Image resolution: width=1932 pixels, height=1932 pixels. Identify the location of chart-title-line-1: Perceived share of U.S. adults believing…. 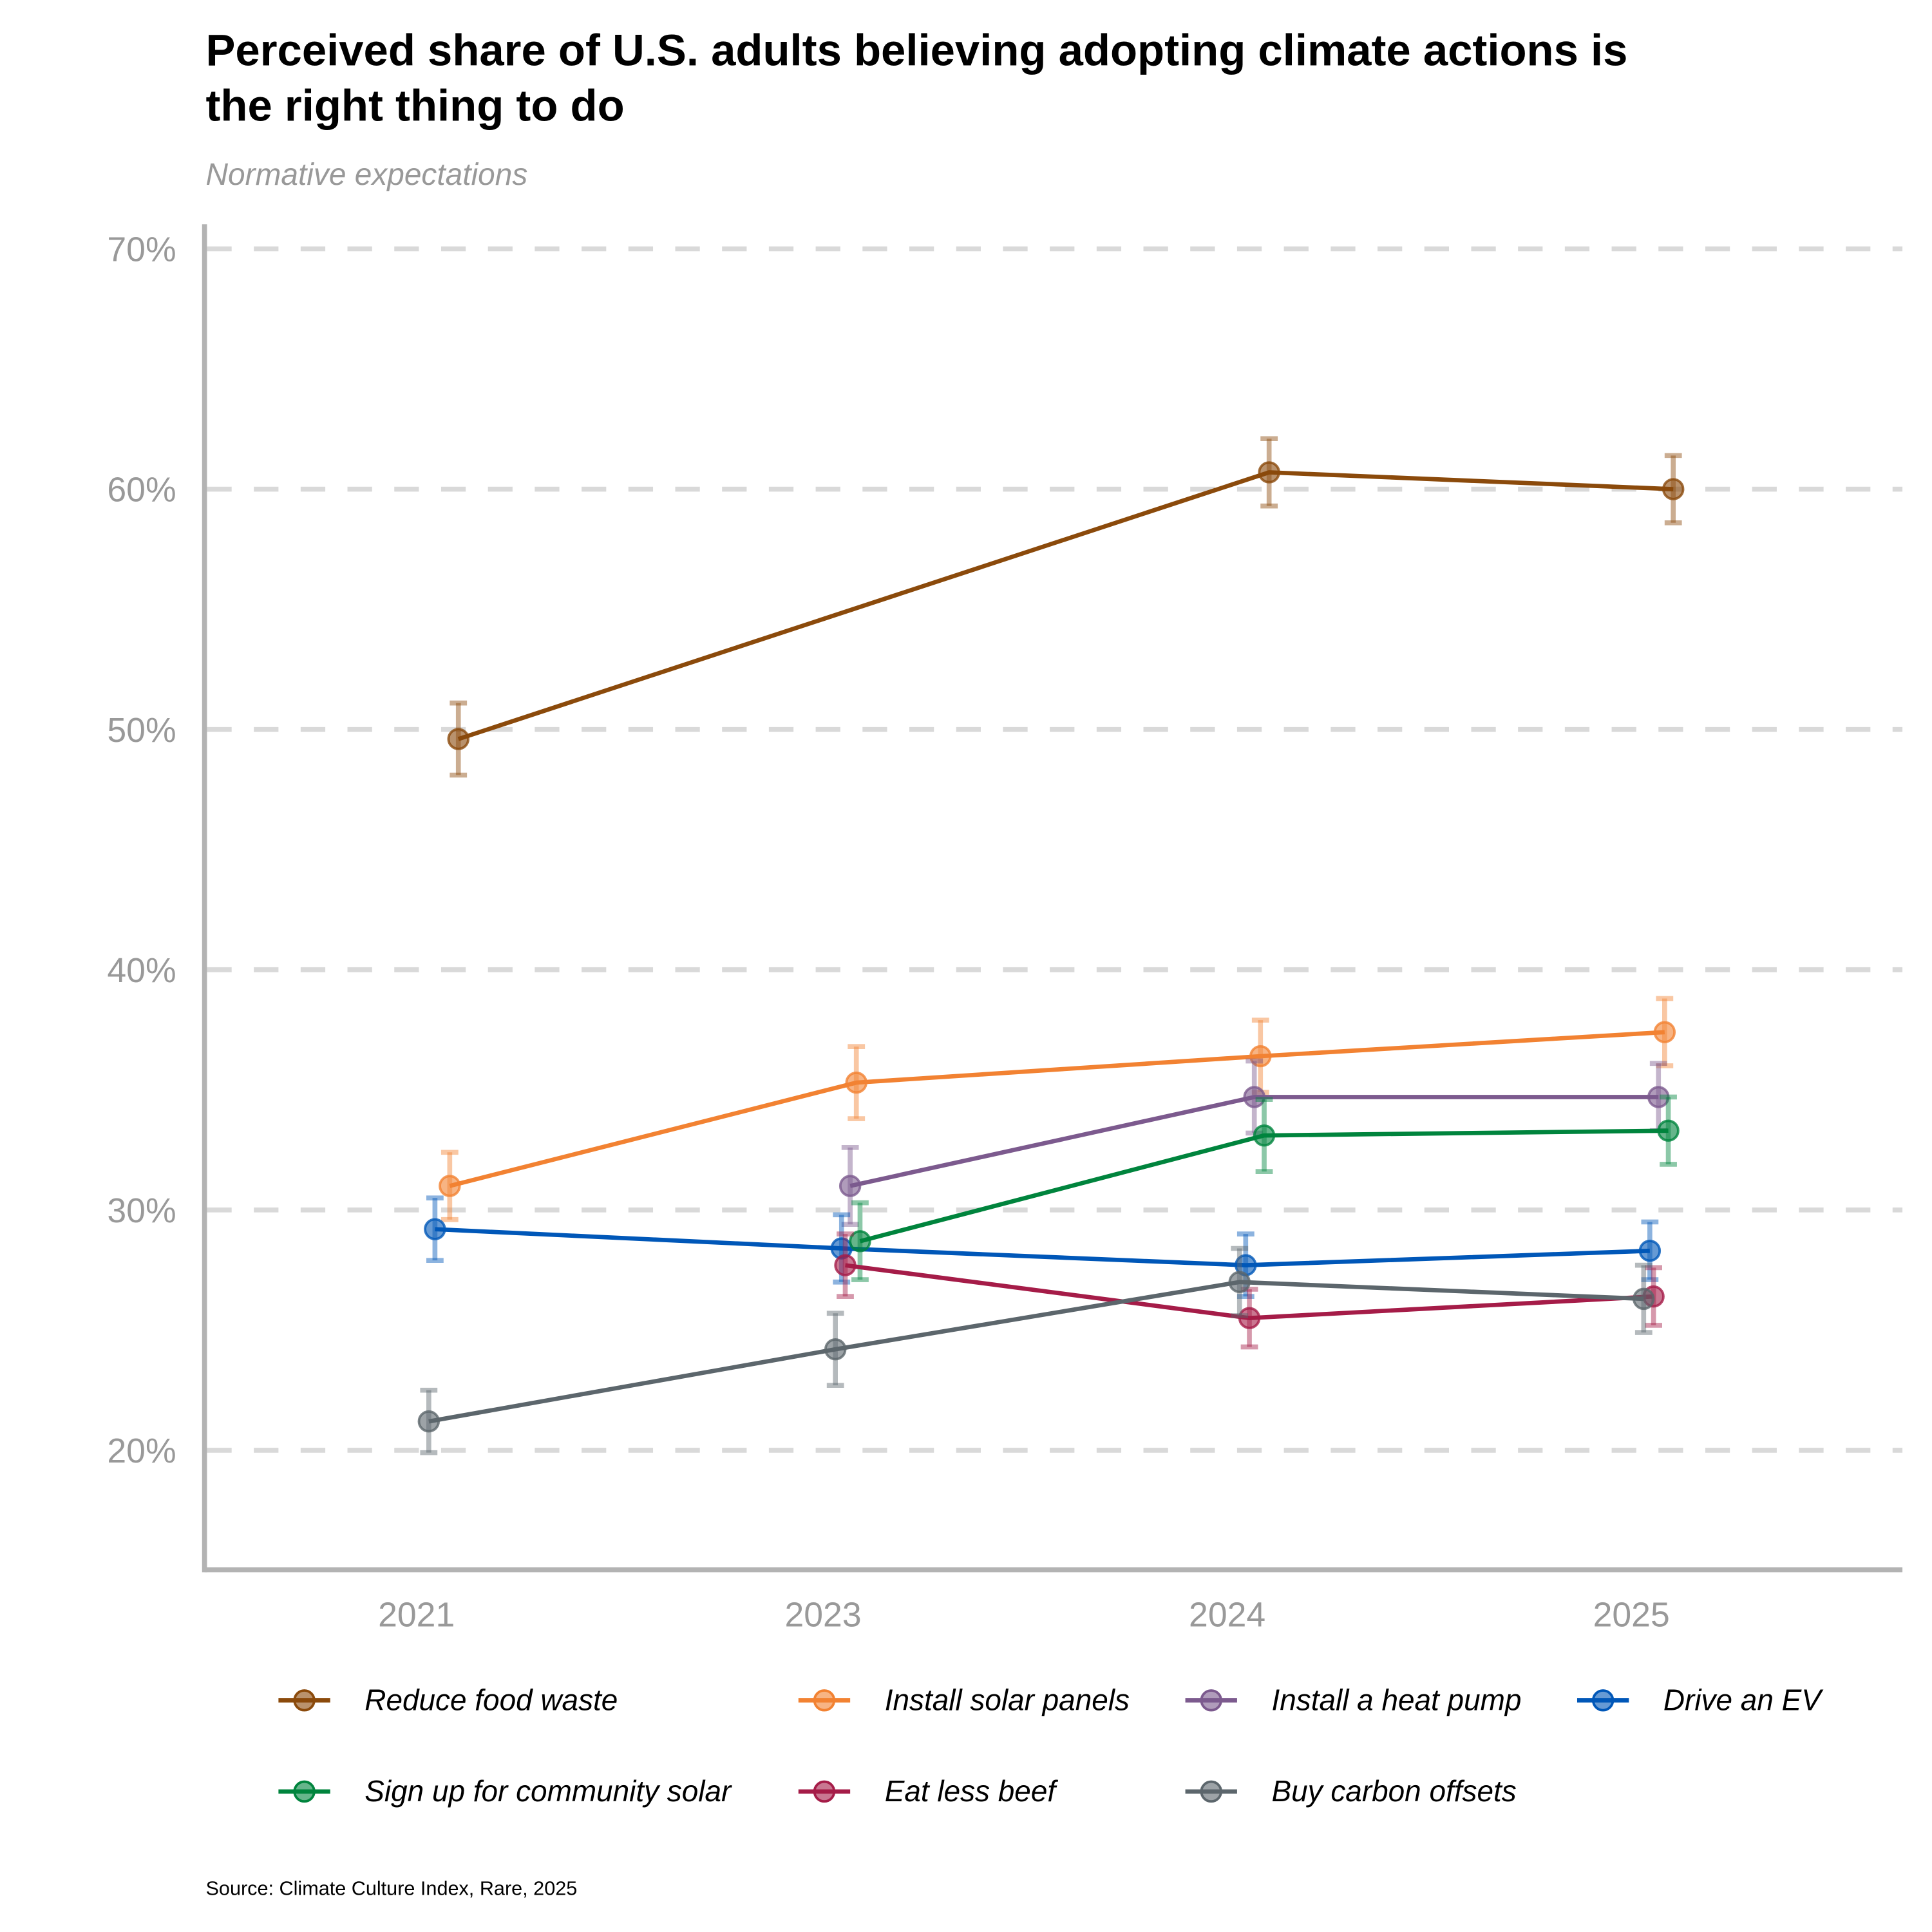
(917, 50).